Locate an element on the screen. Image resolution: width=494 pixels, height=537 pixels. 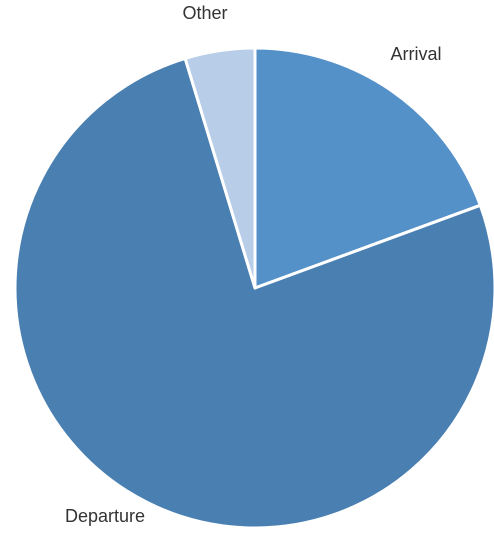
slice-label-other: Other is located at coordinates (204, 13).